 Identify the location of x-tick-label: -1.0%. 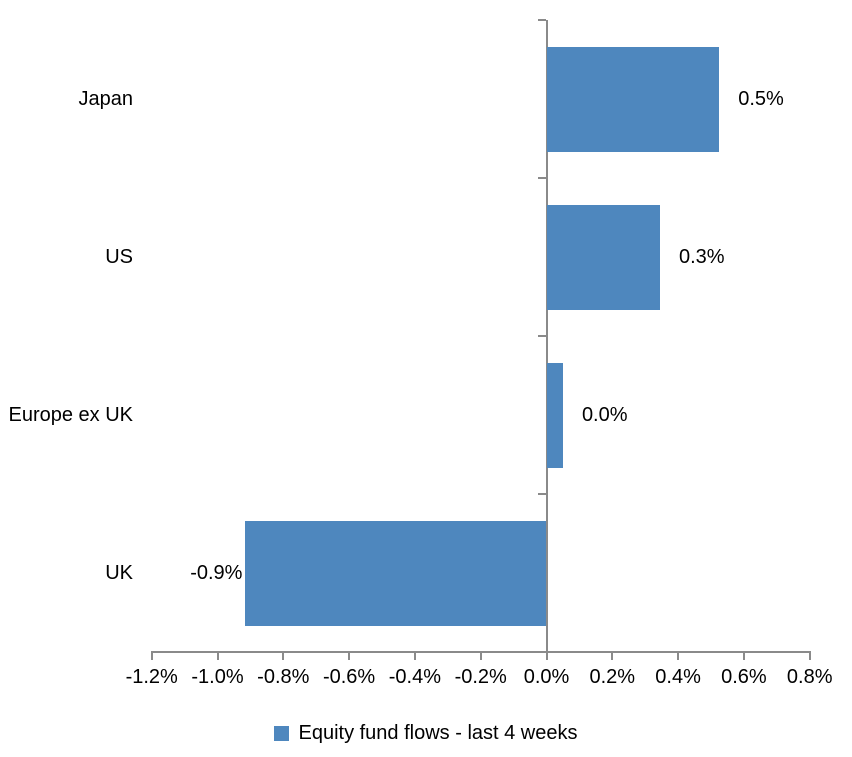
(217, 677).